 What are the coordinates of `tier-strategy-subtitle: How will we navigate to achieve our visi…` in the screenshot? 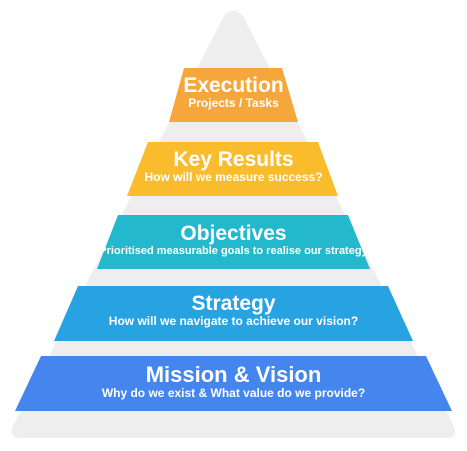 It's located at (233, 321).